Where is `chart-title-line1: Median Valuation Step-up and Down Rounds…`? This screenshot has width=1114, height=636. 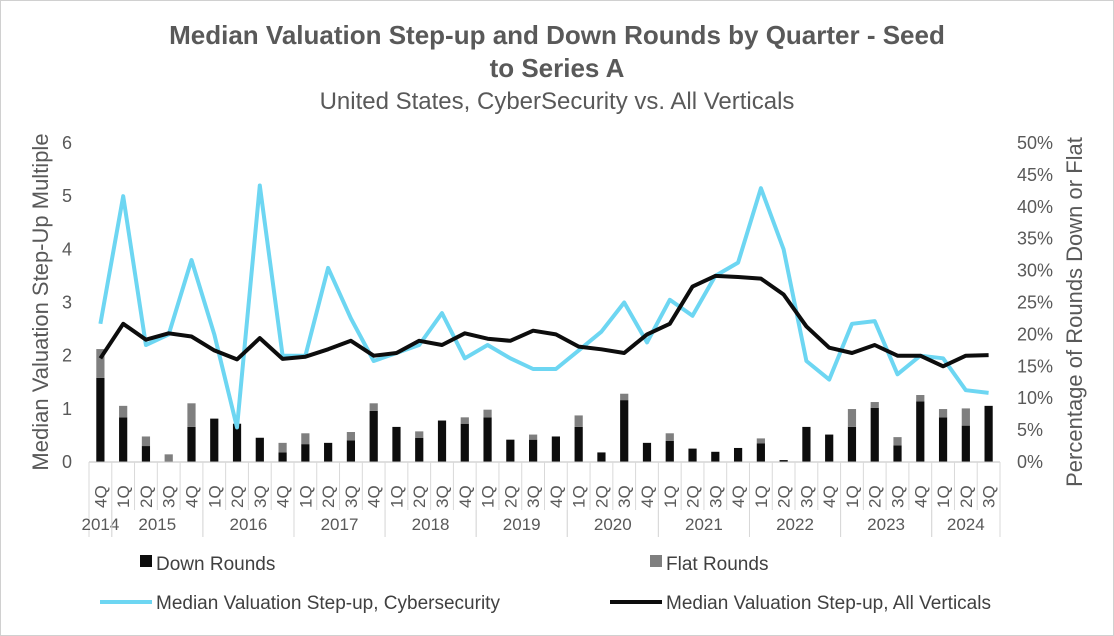
chart-title-line1: Median Valuation Step-up and Down Rounds… is located at coordinates (557, 35).